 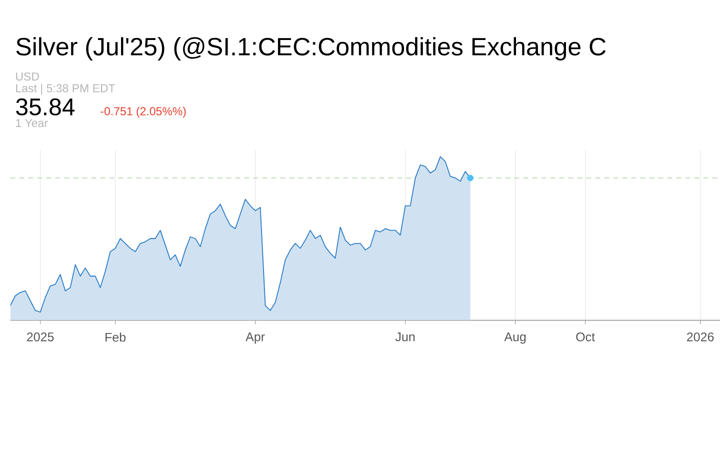 What do you see at coordinates (66, 89) in the screenshot?
I see `text: Last | 5:38 PM EDT` at bounding box center [66, 89].